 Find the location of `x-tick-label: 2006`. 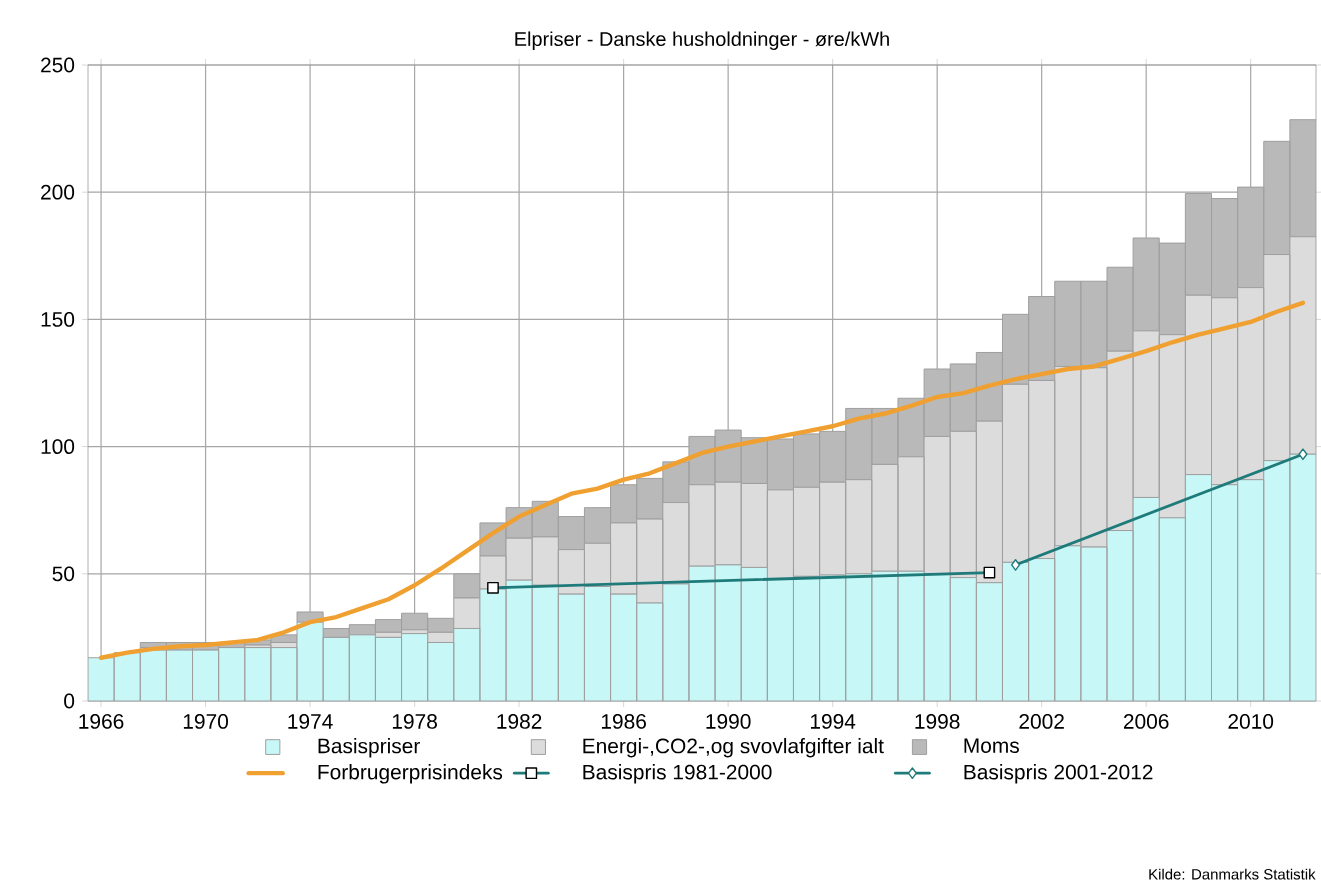

x-tick-label: 2006 is located at coordinates (1146, 721).